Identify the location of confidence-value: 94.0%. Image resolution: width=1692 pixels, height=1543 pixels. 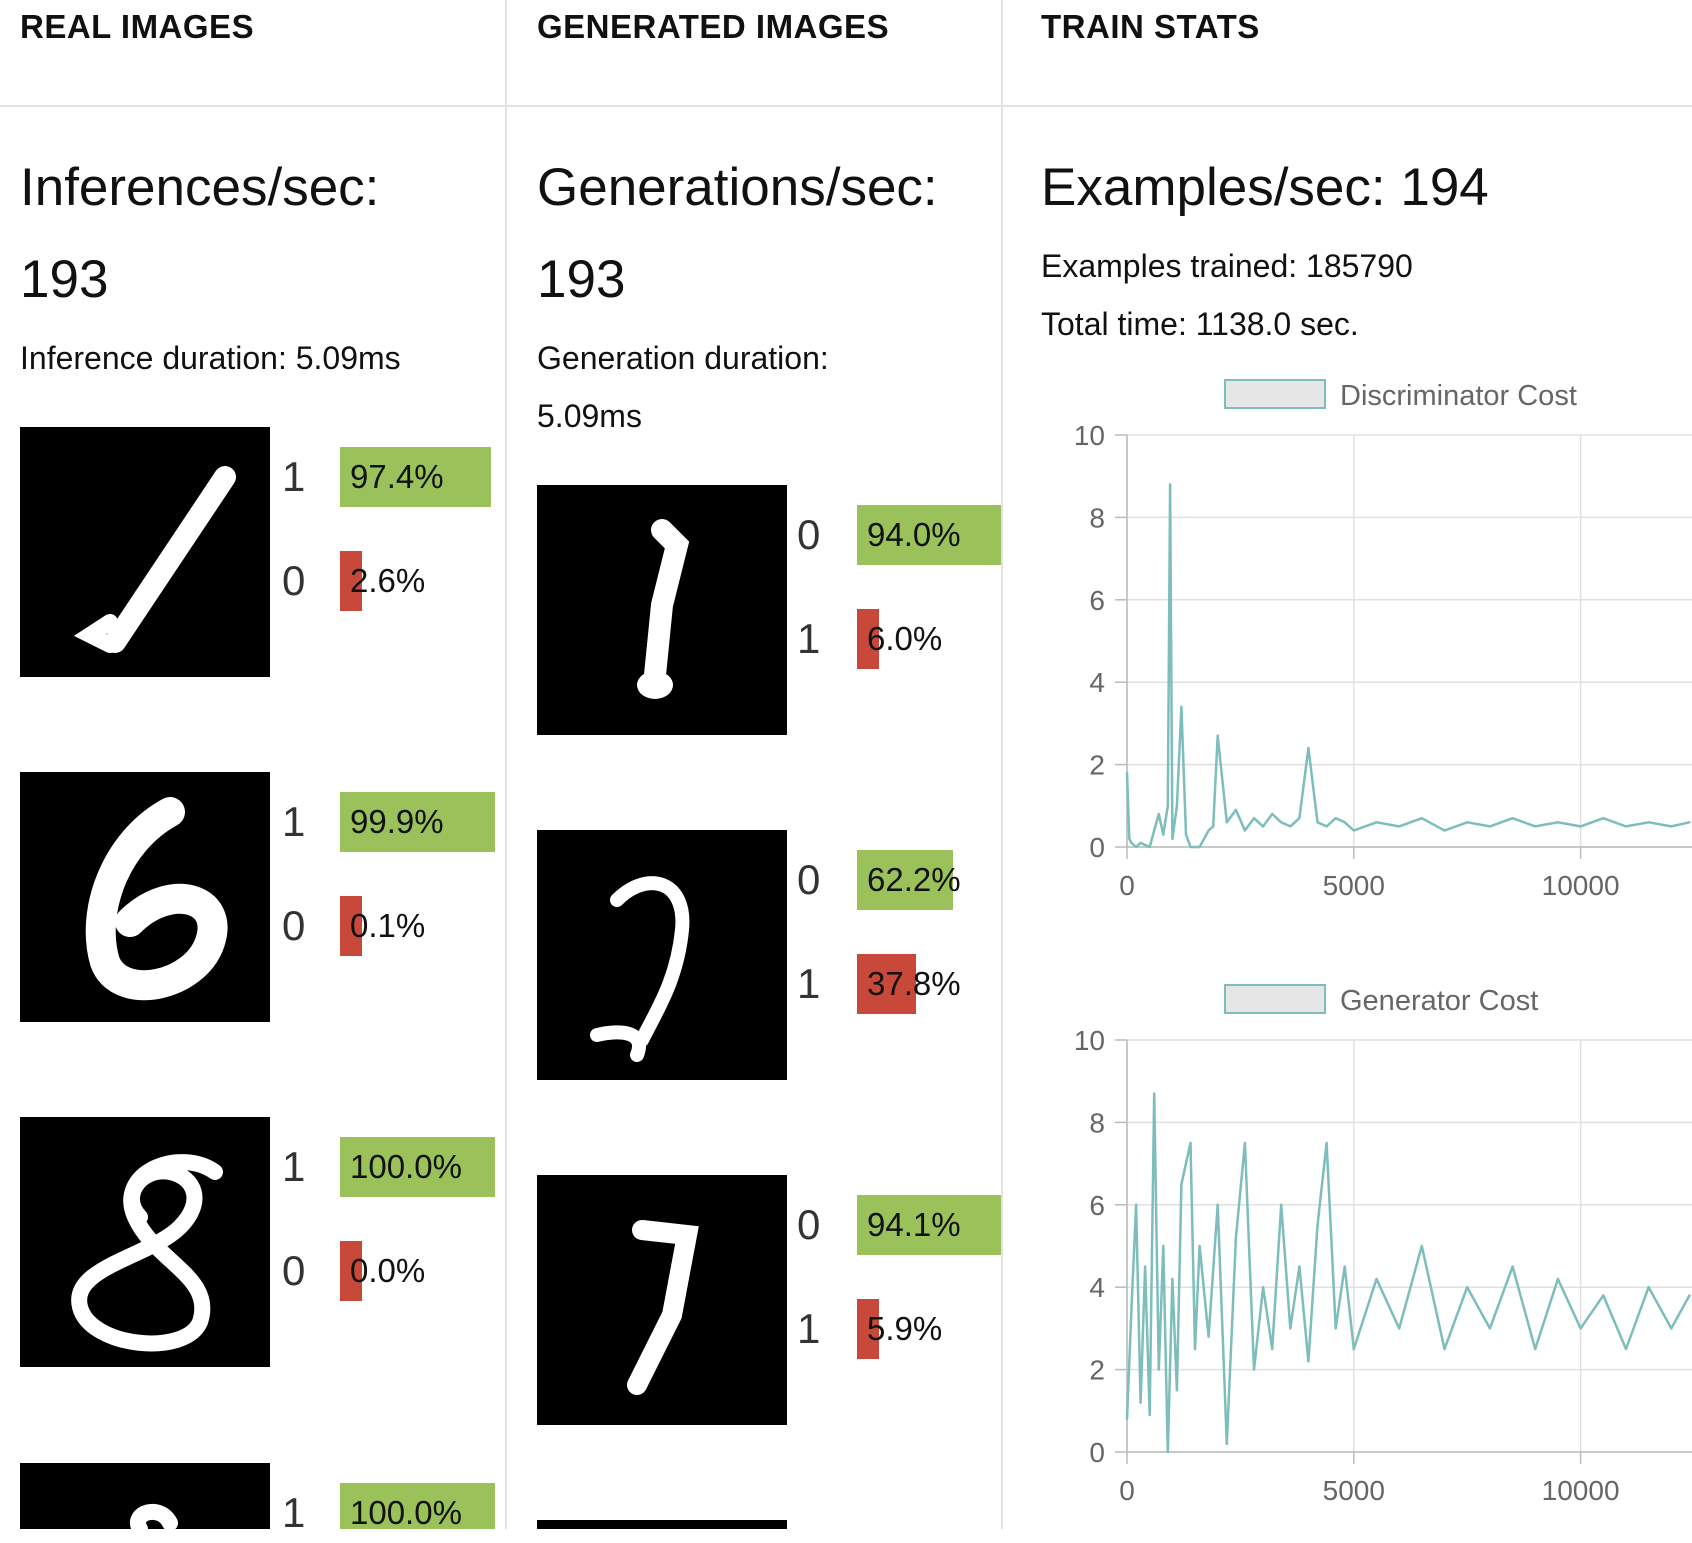
(914, 534).